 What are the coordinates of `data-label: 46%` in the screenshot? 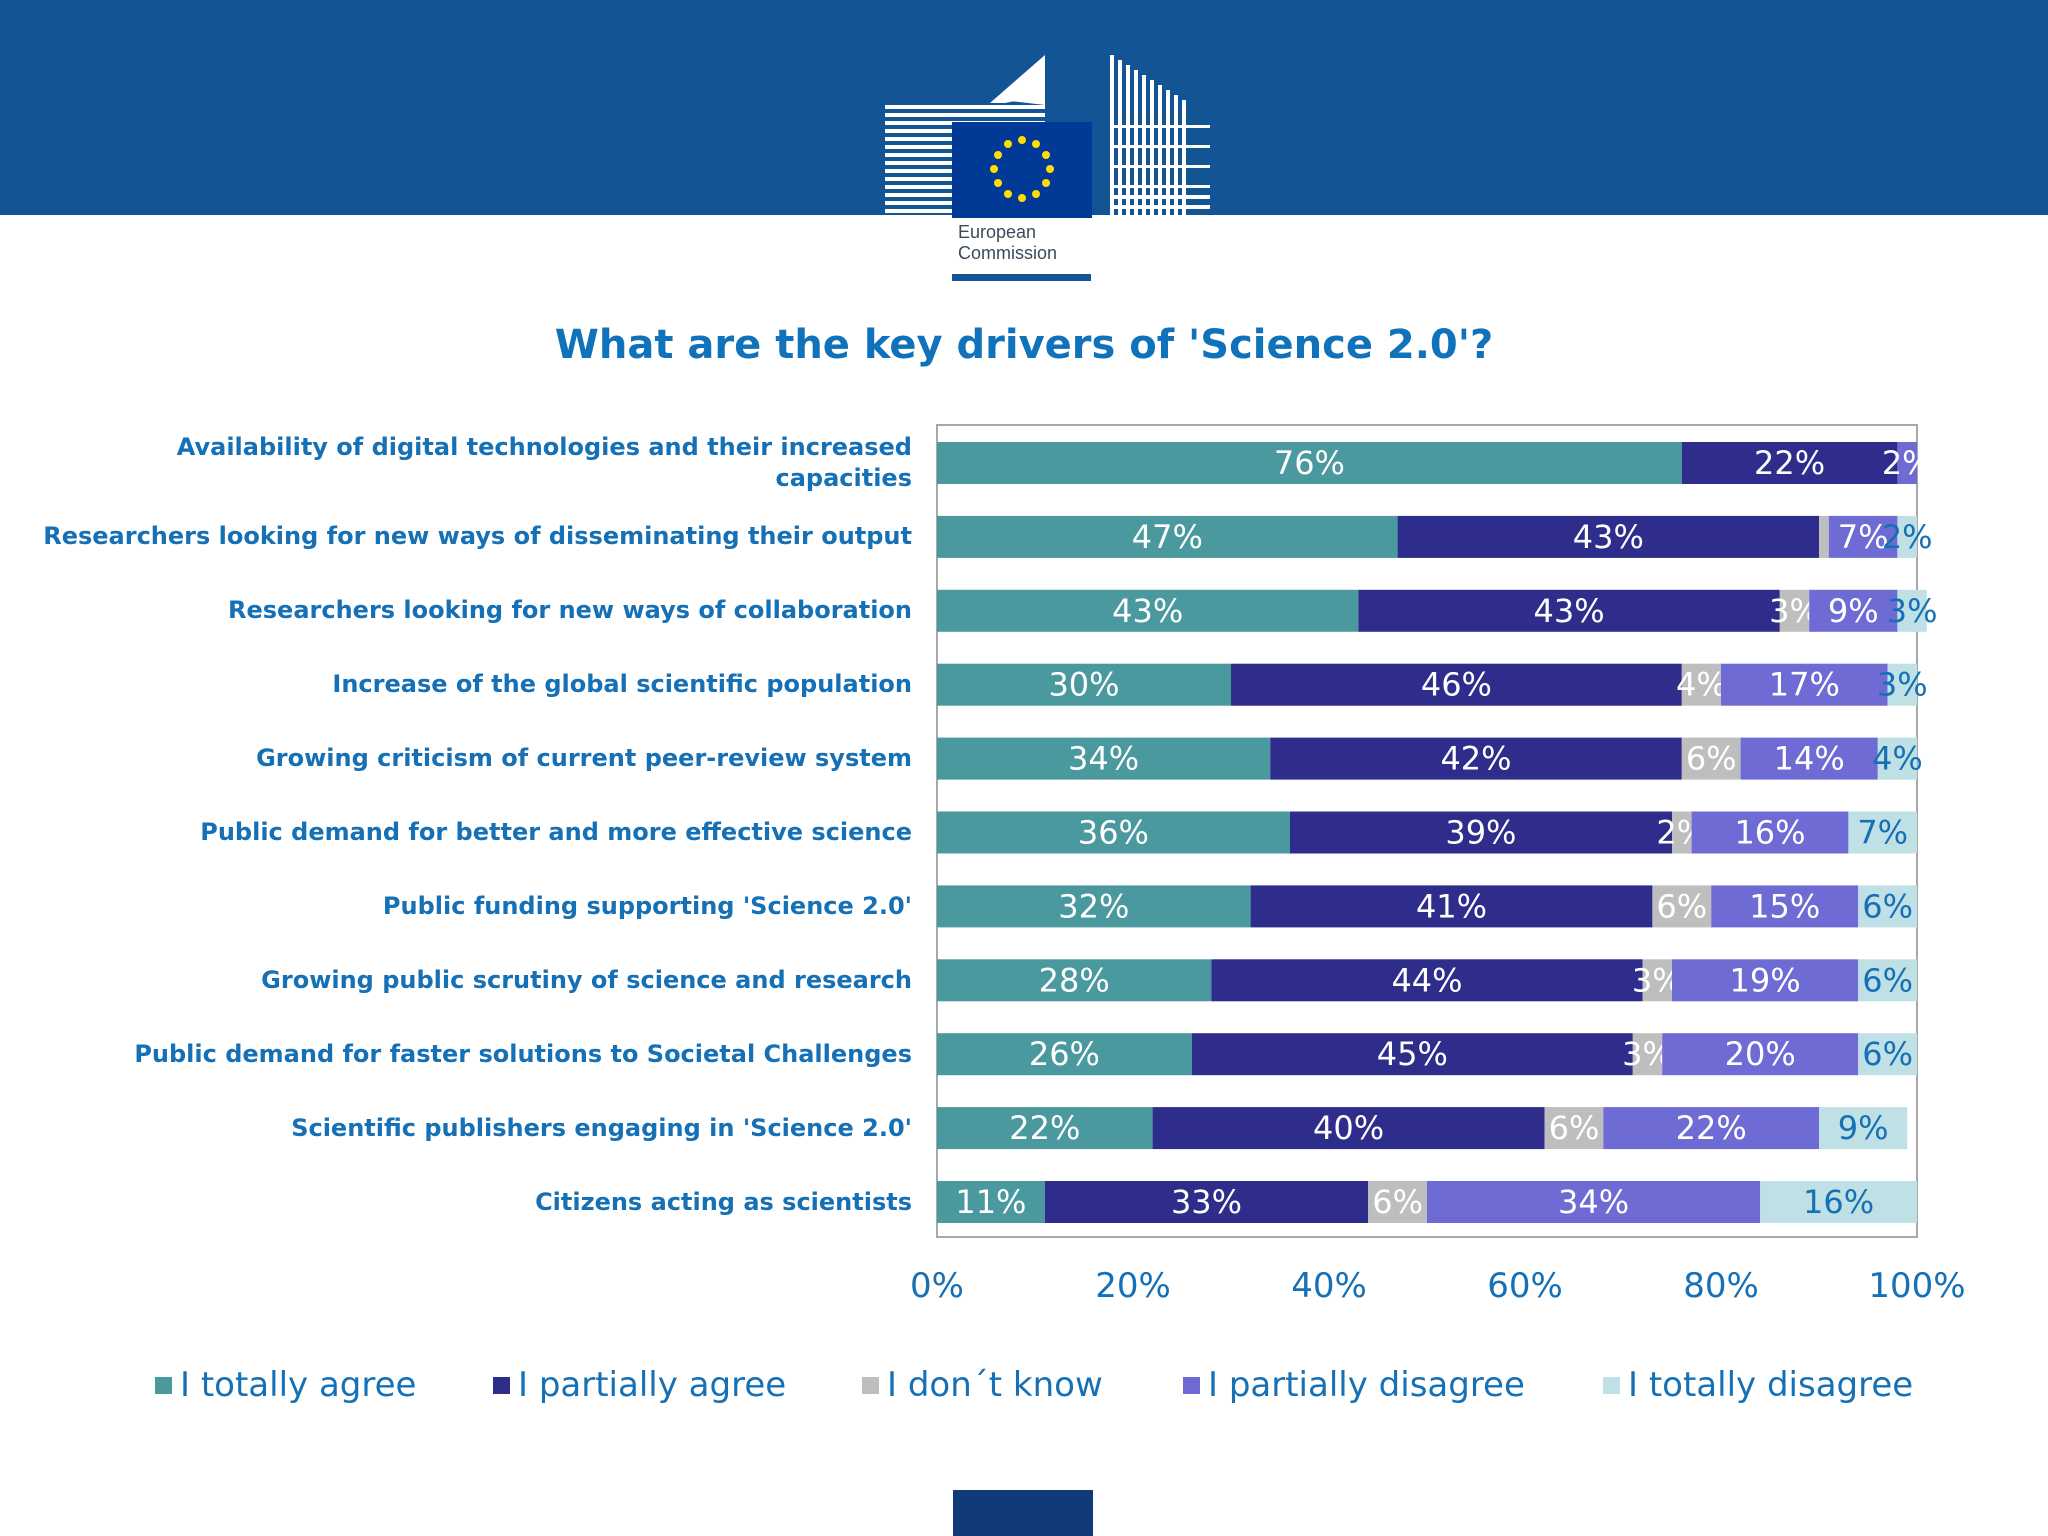 It's located at (1456, 685).